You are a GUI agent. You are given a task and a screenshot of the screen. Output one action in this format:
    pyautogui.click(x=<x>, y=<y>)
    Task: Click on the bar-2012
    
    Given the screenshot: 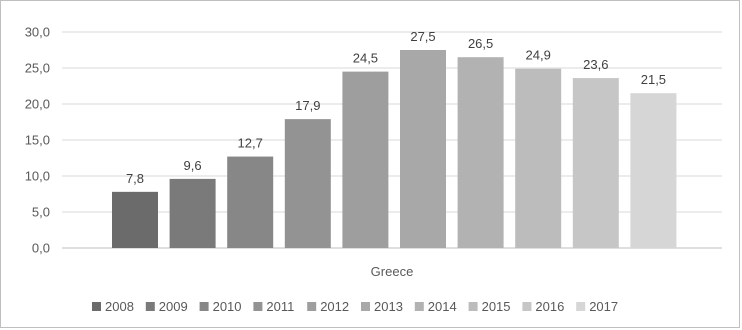 What is the action you would take?
    pyautogui.click(x=365, y=159)
    